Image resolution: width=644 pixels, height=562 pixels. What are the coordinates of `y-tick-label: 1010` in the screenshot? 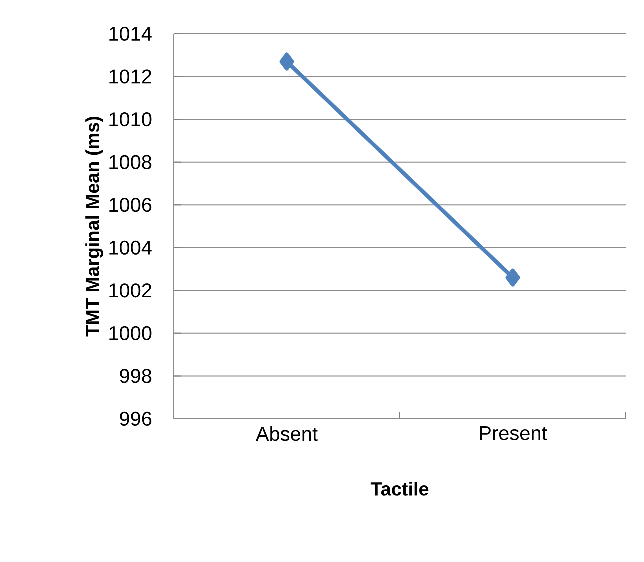 It's located at (131, 119).